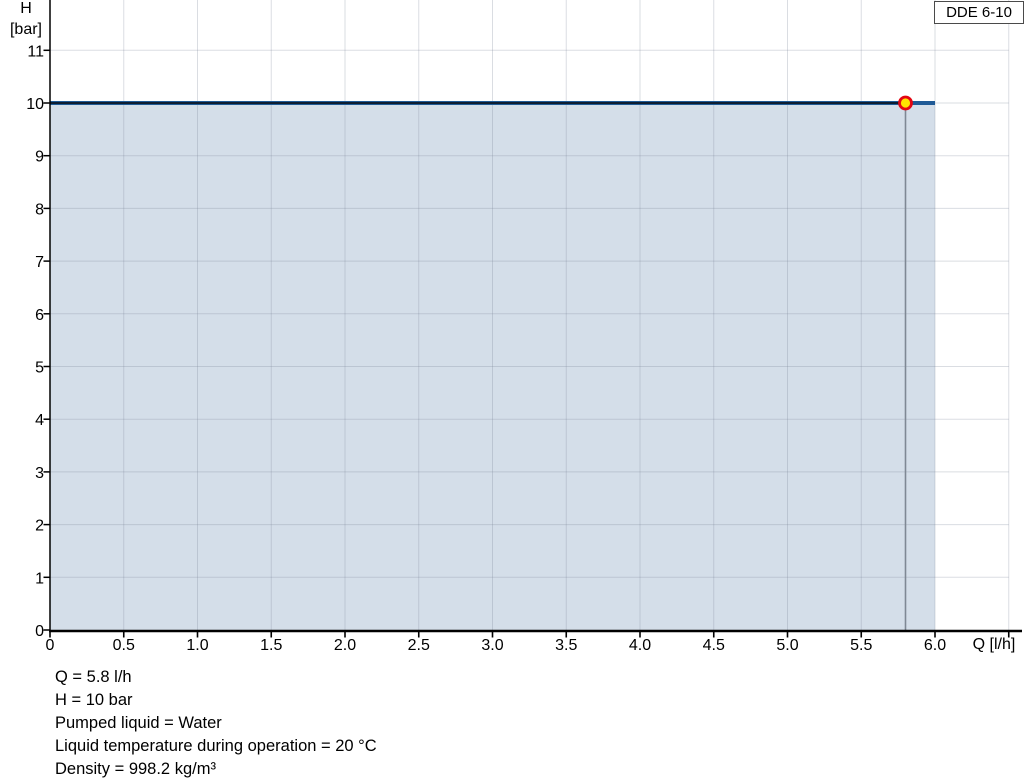 The height and width of the screenshot is (781, 1024). Describe the element at coordinates (905, 103) in the screenshot. I see `duty-point-marker` at that location.